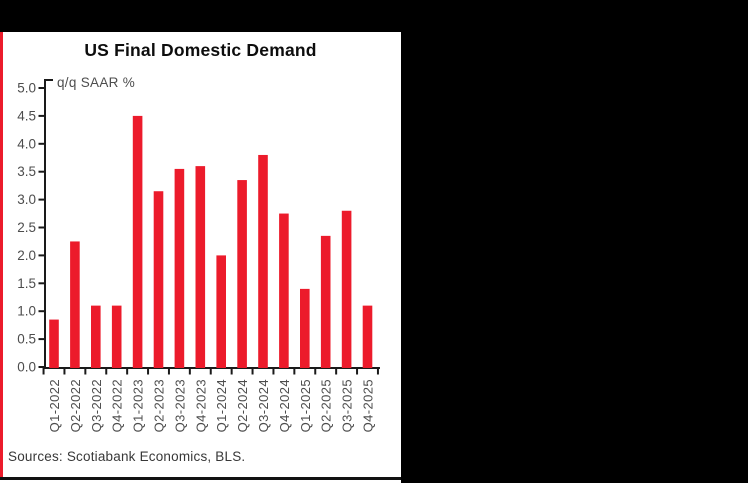 Image resolution: width=748 pixels, height=483 pixels. I want to click on top-black-banner, so click(374, 16).